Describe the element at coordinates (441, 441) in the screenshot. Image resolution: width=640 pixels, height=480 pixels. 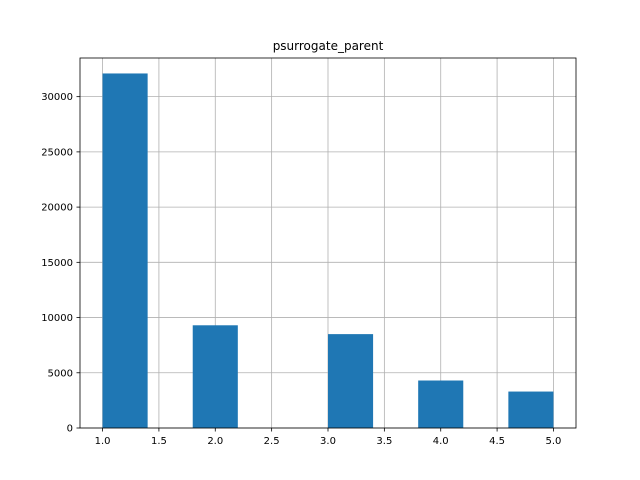
I see `x-tick-label-6: 4.0` at that location.